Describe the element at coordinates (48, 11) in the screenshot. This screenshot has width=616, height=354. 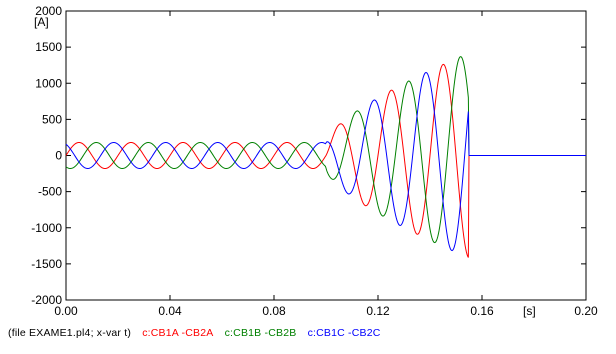
I see `y-tick-label: 2000` at that location.